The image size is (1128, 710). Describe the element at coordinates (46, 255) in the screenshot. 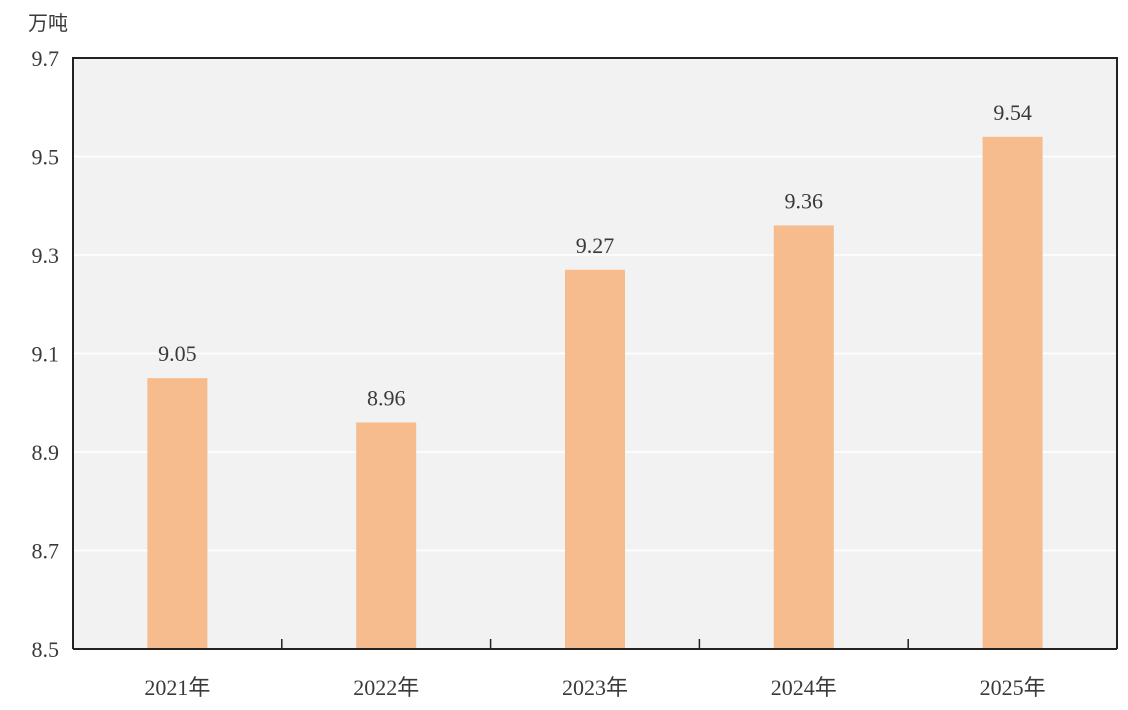

I see `y-tick-label: 9.3` at that location.